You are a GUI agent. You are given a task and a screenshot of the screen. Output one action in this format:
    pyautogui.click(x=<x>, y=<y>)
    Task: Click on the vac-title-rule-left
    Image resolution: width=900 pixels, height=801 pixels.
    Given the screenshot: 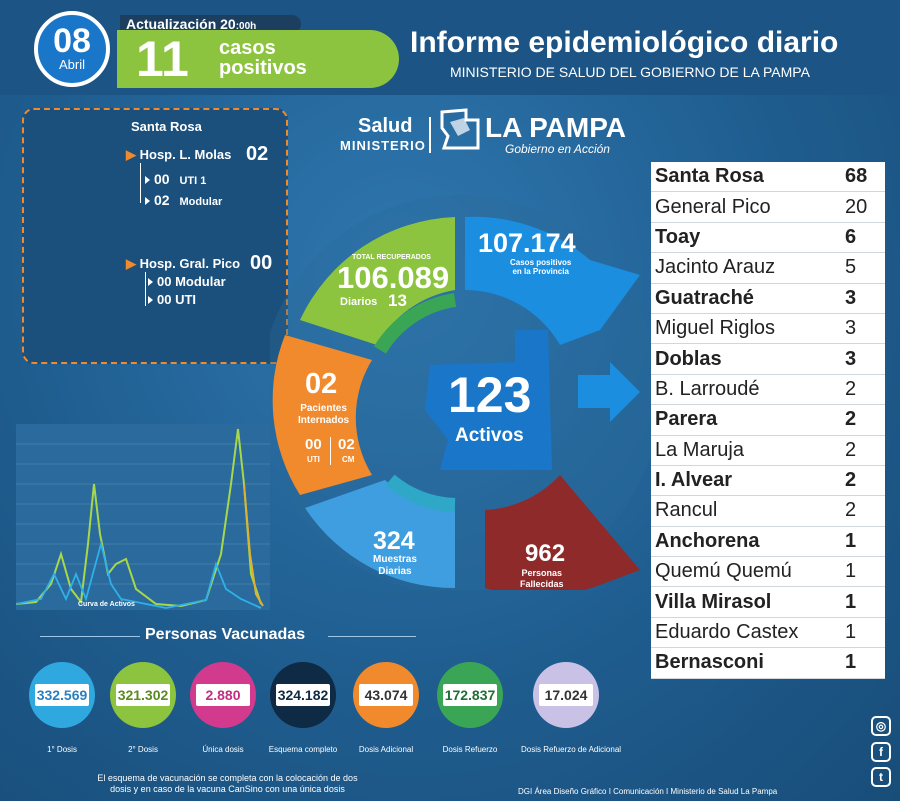 What is the action you would take?
    pyautogui.click(x=90, y=636)
    